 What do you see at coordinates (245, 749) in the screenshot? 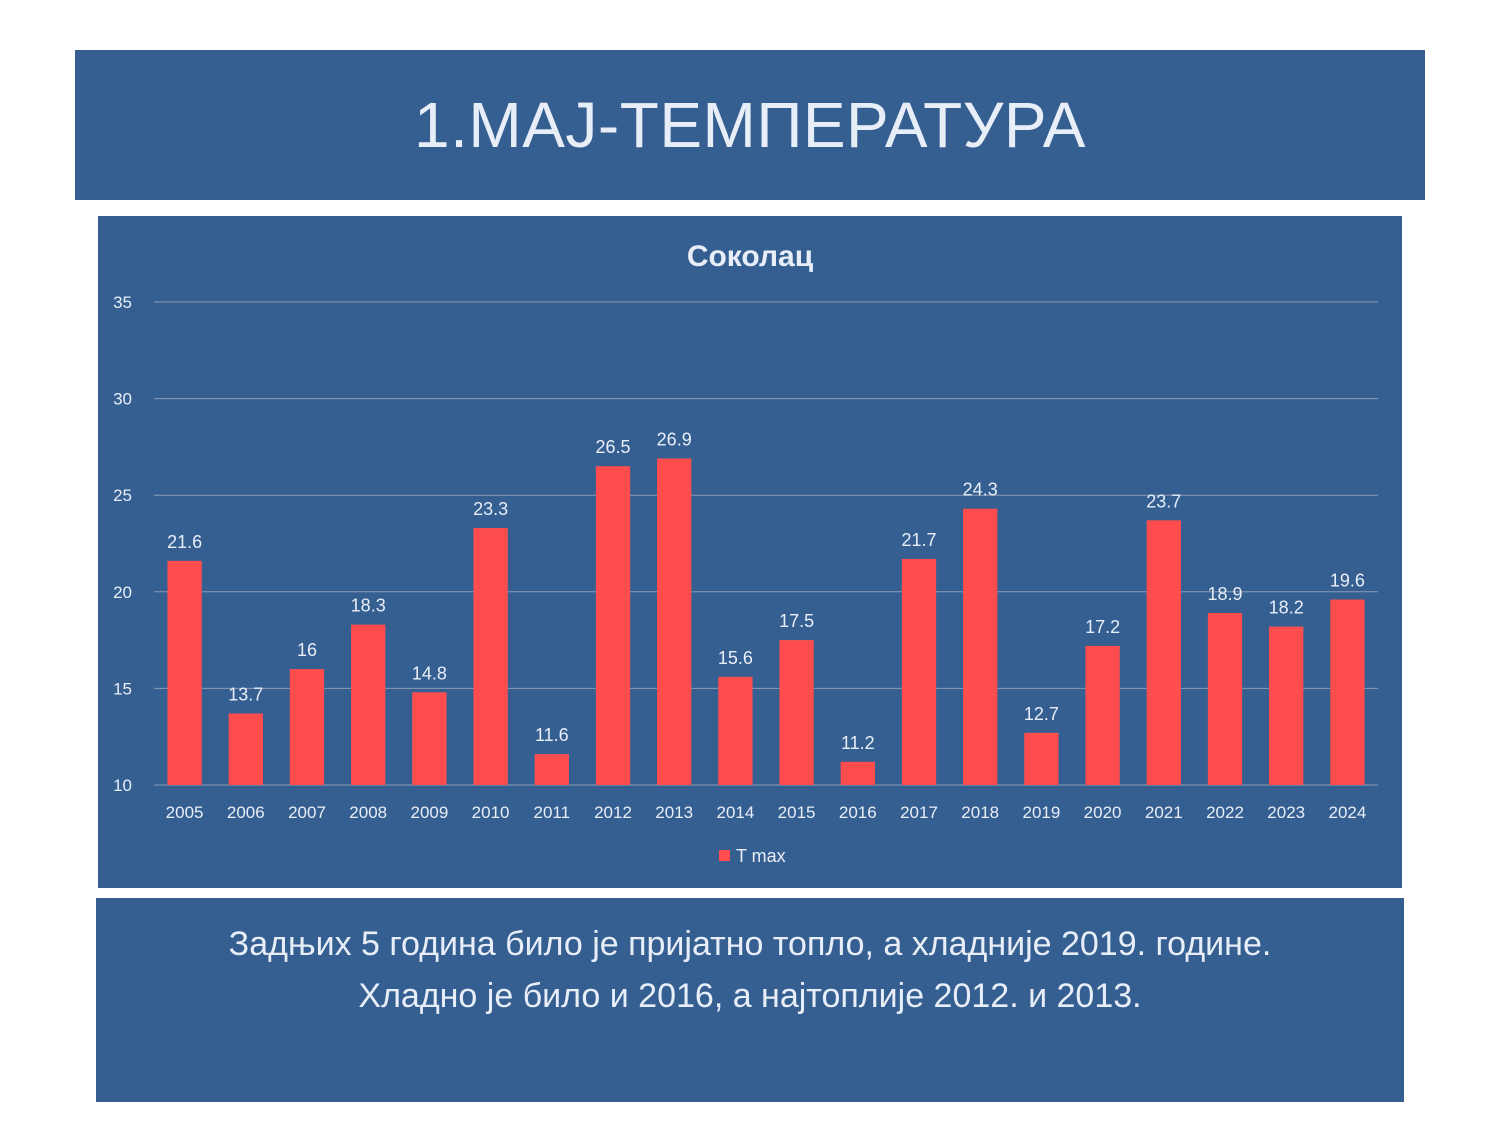
I see `bar-2006` at bounding box center [245, 749].